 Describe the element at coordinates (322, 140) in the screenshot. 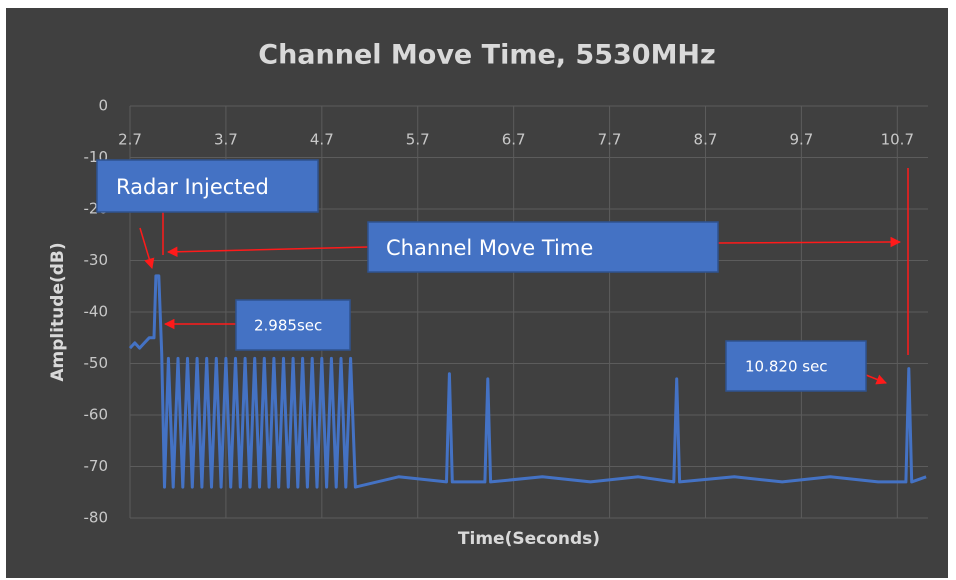

I see `x-tick-label: 4.7` at that location.